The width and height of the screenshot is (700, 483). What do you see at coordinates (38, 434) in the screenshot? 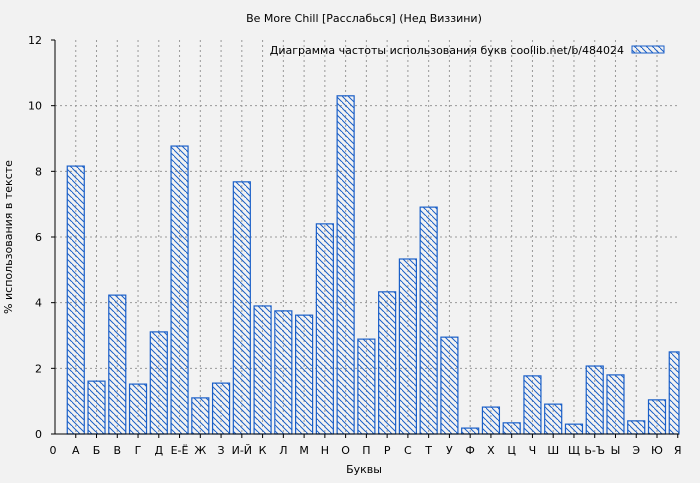
I see `y-tick-label: 0` at bounding box center [38, 434].